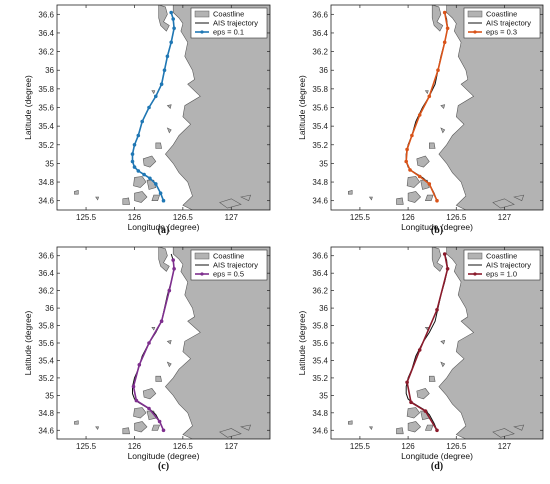  I want to click on mainland-shape, so click(217, 107).